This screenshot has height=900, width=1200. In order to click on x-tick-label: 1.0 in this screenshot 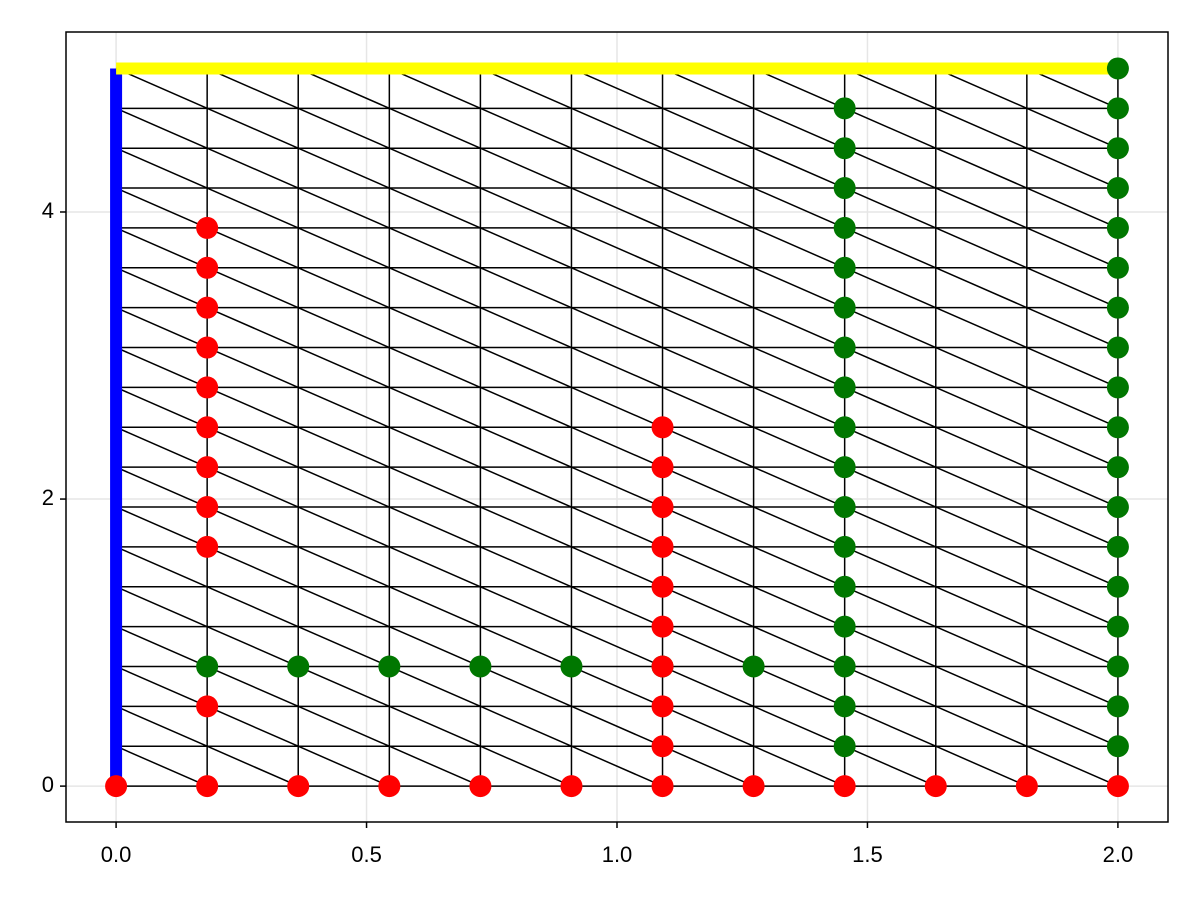, I will do `click(617, 854)`.